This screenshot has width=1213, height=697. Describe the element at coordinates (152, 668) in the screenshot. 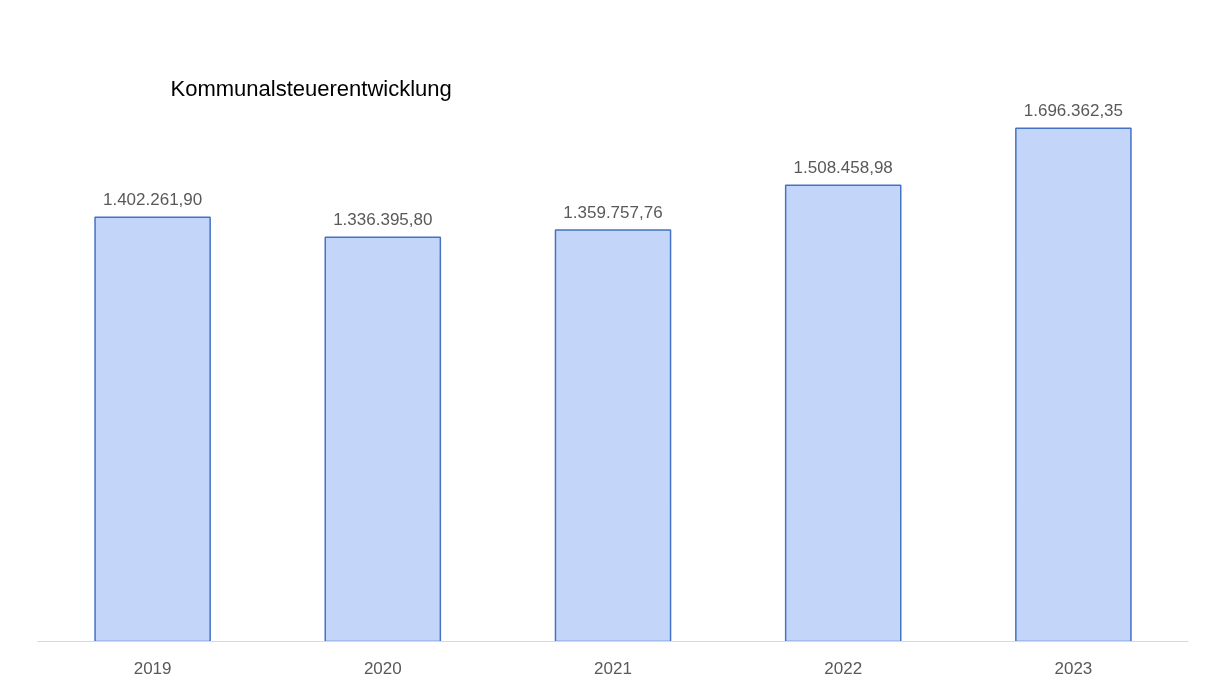

I see `x-tick-label: 2019` at that location.